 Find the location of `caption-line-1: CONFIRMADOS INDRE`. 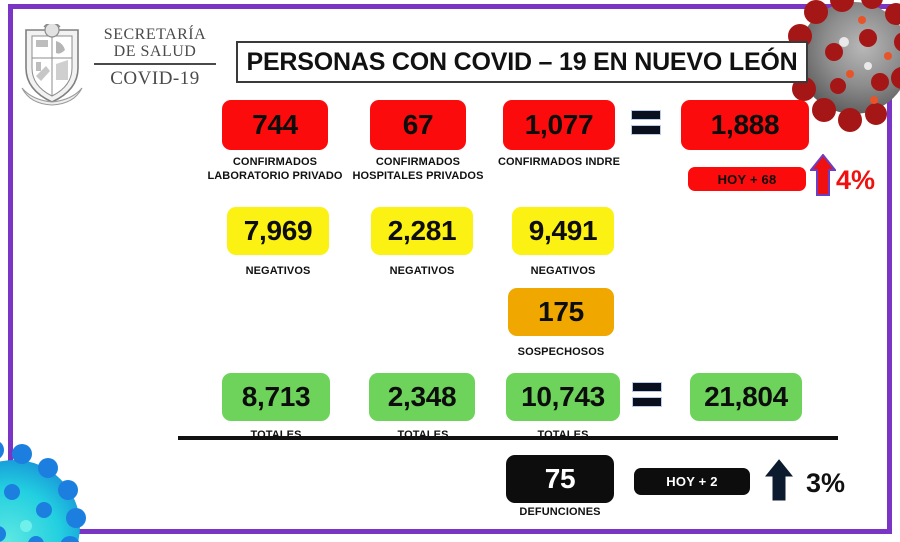

caption-line-1: CONFIRMADOS INDRE is located at coordinates (559, 162).